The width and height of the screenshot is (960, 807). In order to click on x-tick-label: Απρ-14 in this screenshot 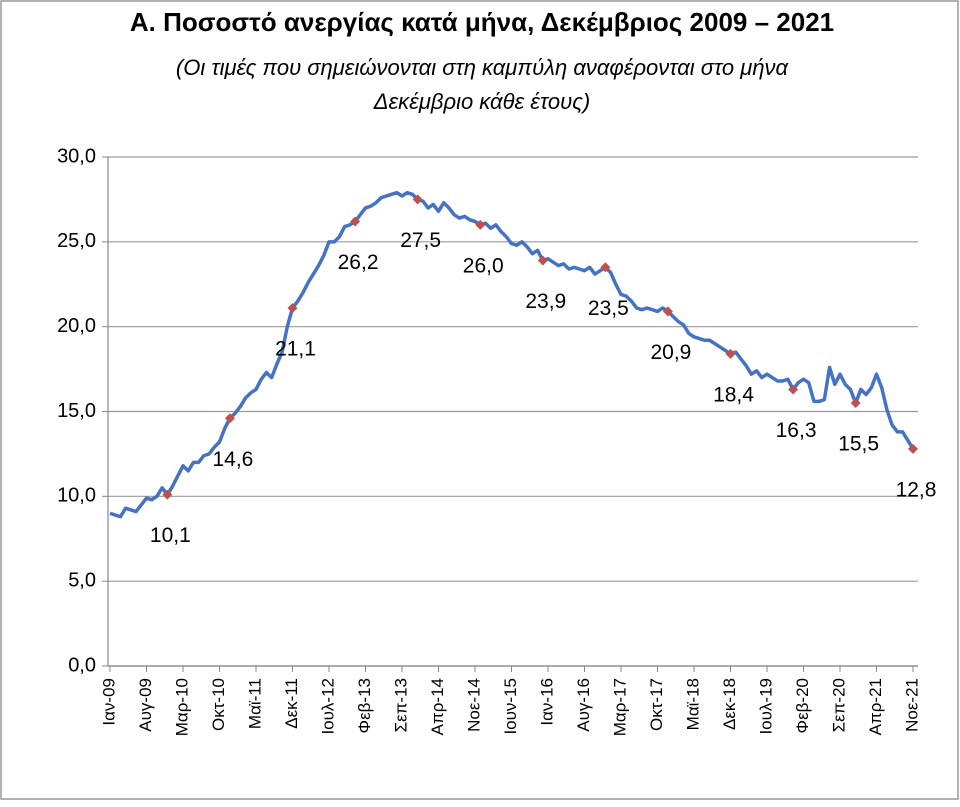, I will do `click(437, 706)`.